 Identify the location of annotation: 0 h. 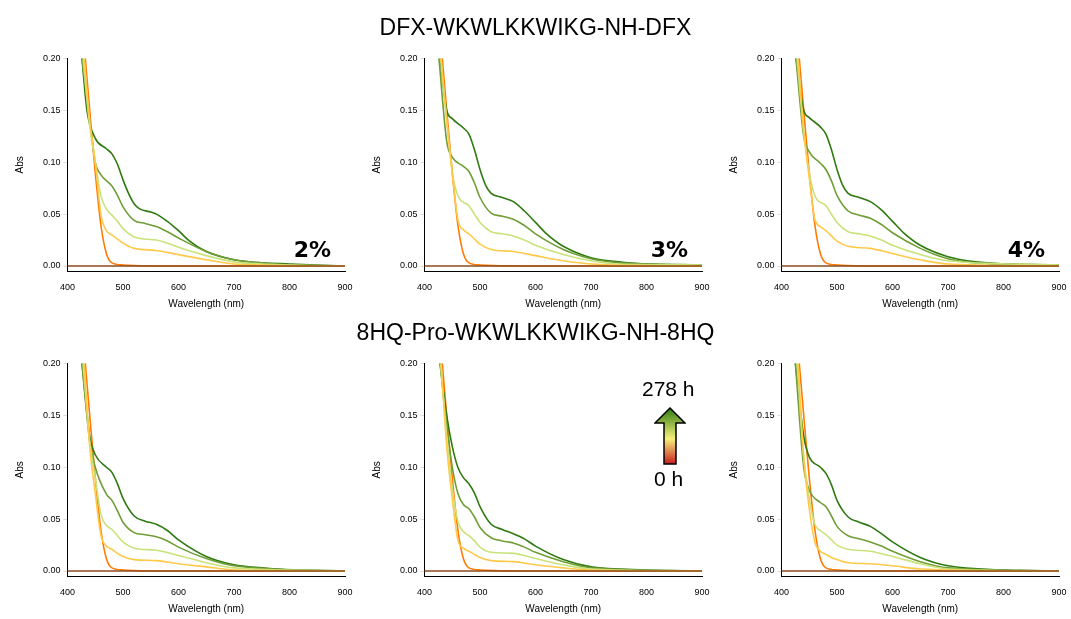
(669, 479).